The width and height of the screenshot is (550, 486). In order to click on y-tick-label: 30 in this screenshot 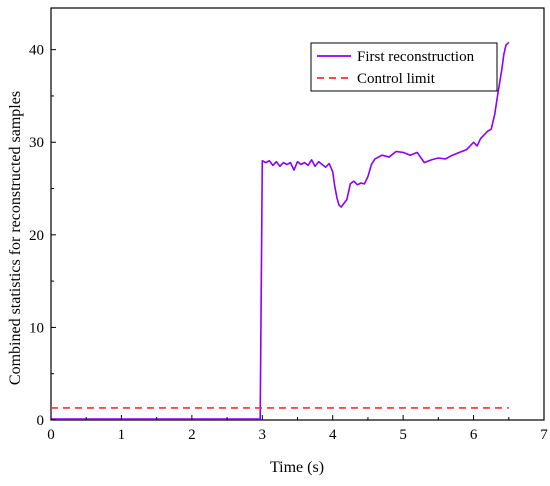, I will do `click(36, 143)`.